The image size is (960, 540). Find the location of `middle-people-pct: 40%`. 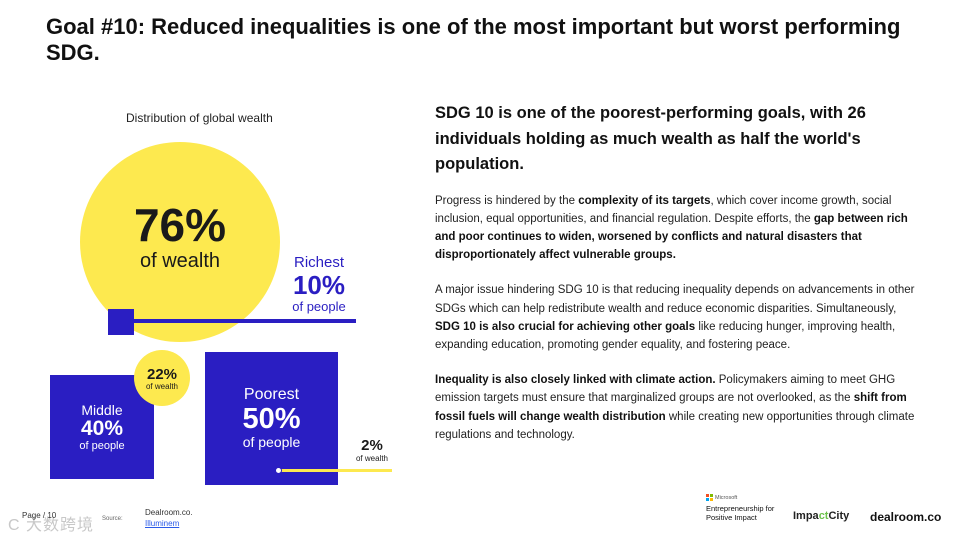

middle-people-pct: 40% is located at coordinates (102, 428).